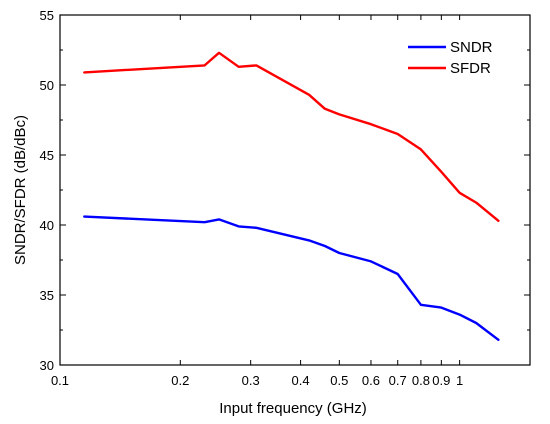  Describe the element at coordinates (421, 380) in the screenshot. I see `x-tick-label: 0.8` at that location.